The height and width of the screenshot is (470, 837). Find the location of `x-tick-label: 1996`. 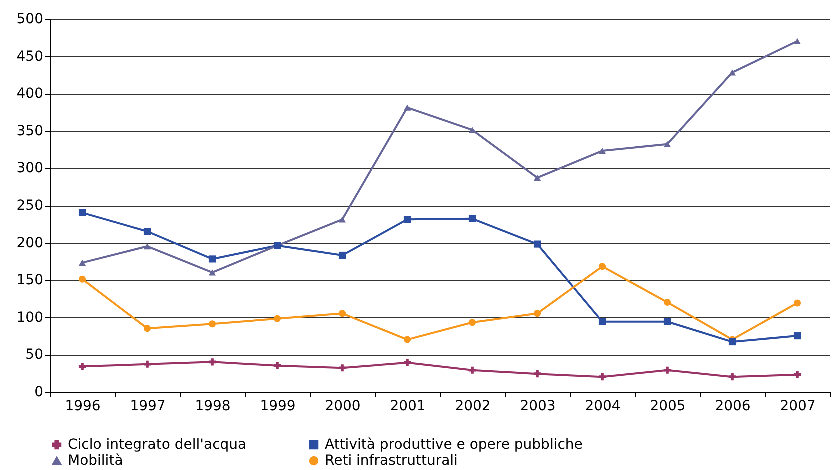

x-tick-label: 1996 is located at coordinates (83, 406).